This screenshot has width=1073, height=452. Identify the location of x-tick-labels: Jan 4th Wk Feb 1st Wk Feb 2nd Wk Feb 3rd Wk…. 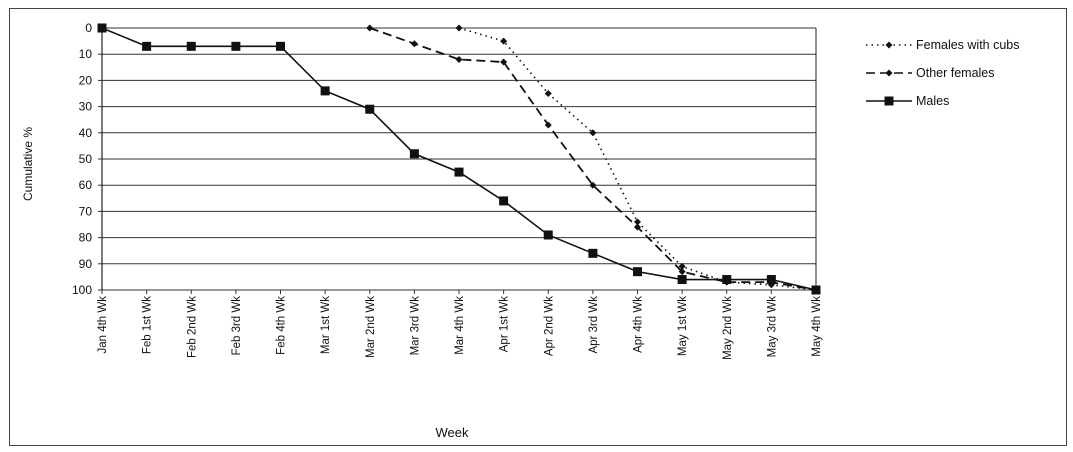
(460, 328).